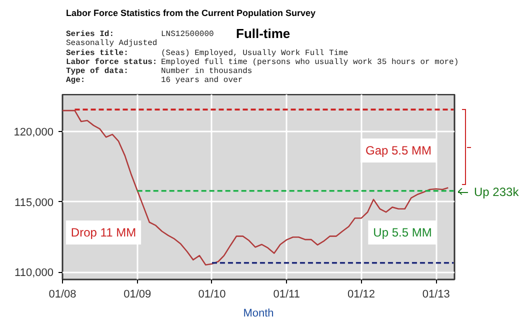  What do you see at coordinates (361, 294) in the screenshot?
I see `x-tick-label: 01/12` at bounding box center [361, 294].